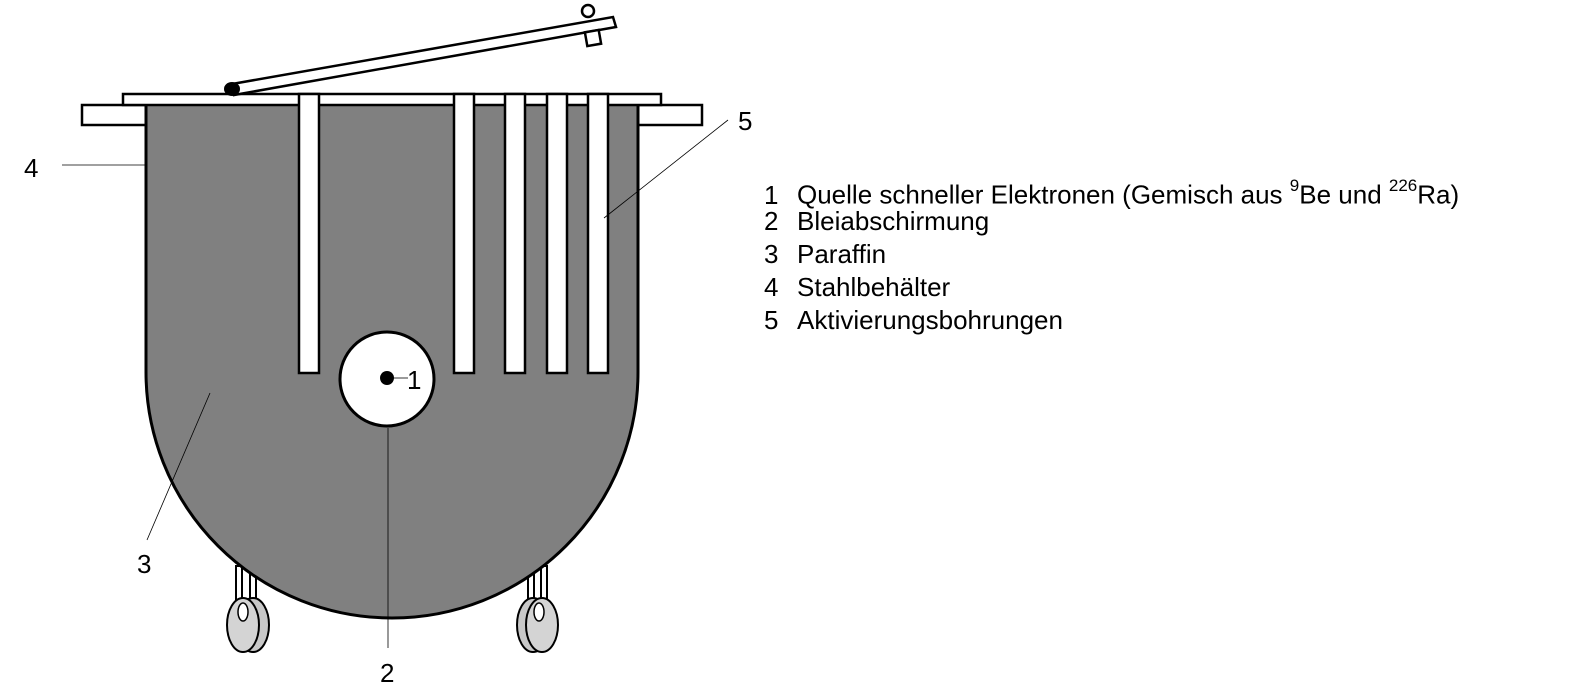  Describe the element at coordinates (1344, 194) in the screenshot. I see `legend-text: Be und` at that location.